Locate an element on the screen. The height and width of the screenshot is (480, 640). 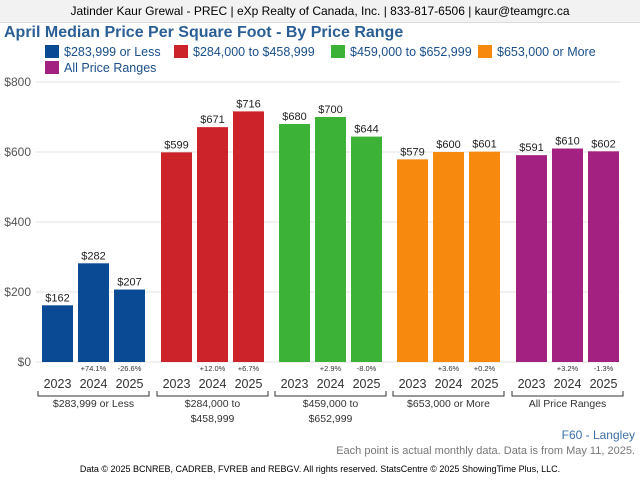
change-label: +3.2% is located at coordinates (568, 368).